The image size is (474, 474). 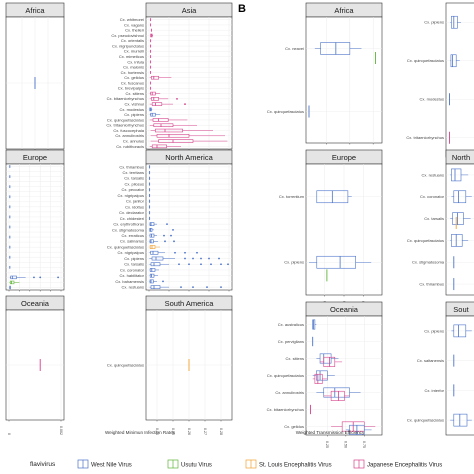 What do you see at coordinates (134, 77) in the screenshot?
I see `category-label: Cx. gelidus` at bounding box center [134, 77].